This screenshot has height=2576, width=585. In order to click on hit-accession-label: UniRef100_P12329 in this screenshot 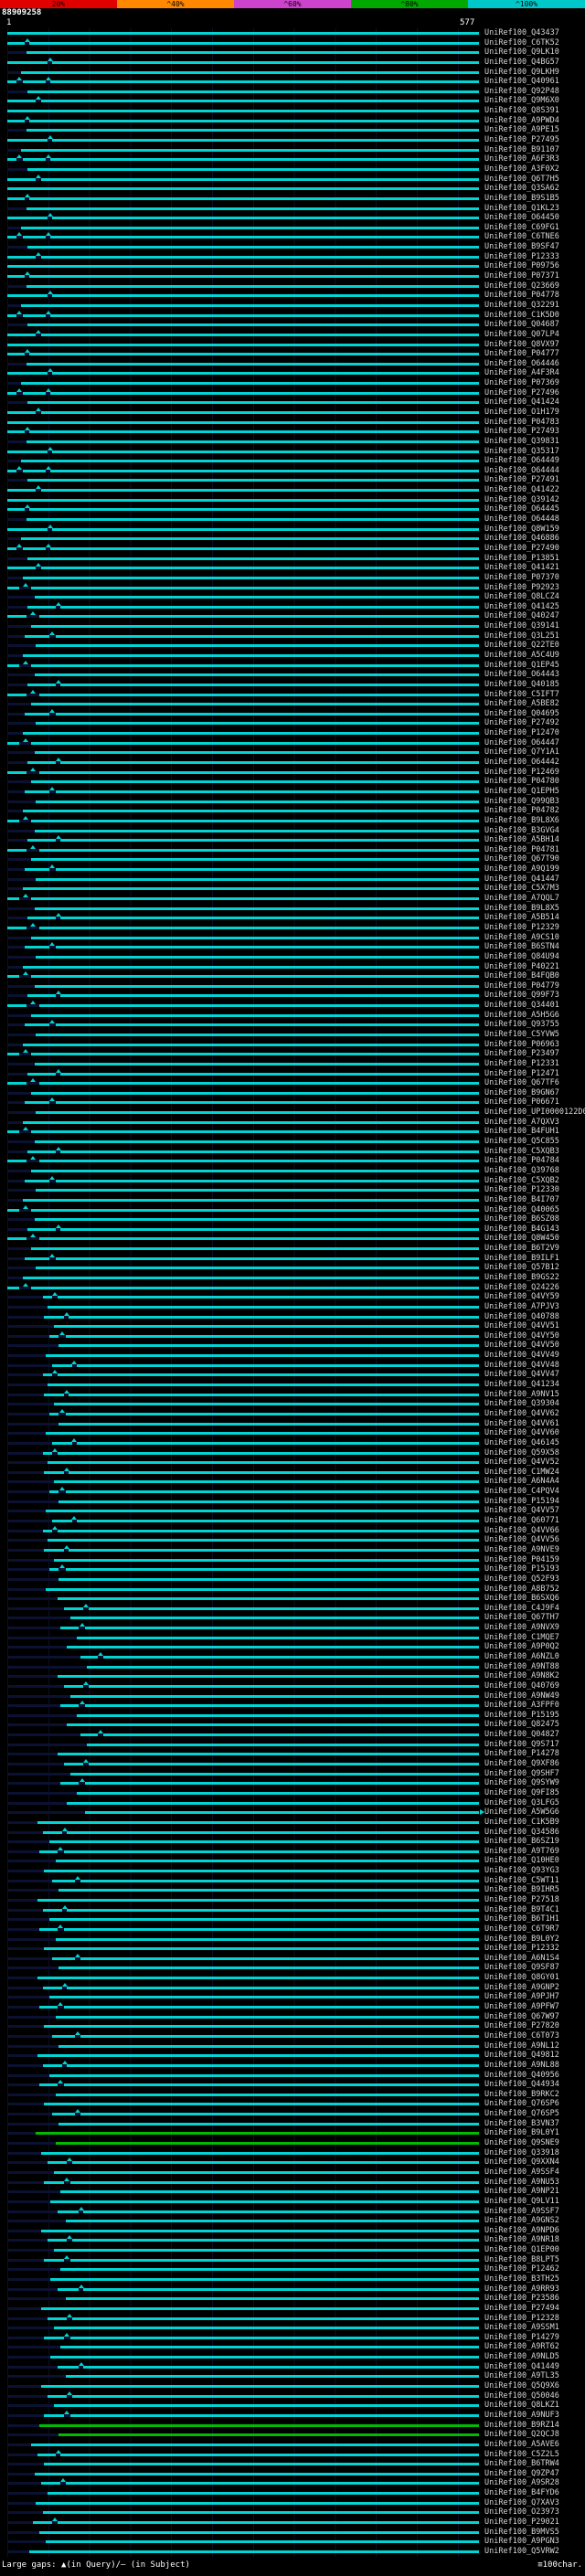, I will do `click(521, 927)`.